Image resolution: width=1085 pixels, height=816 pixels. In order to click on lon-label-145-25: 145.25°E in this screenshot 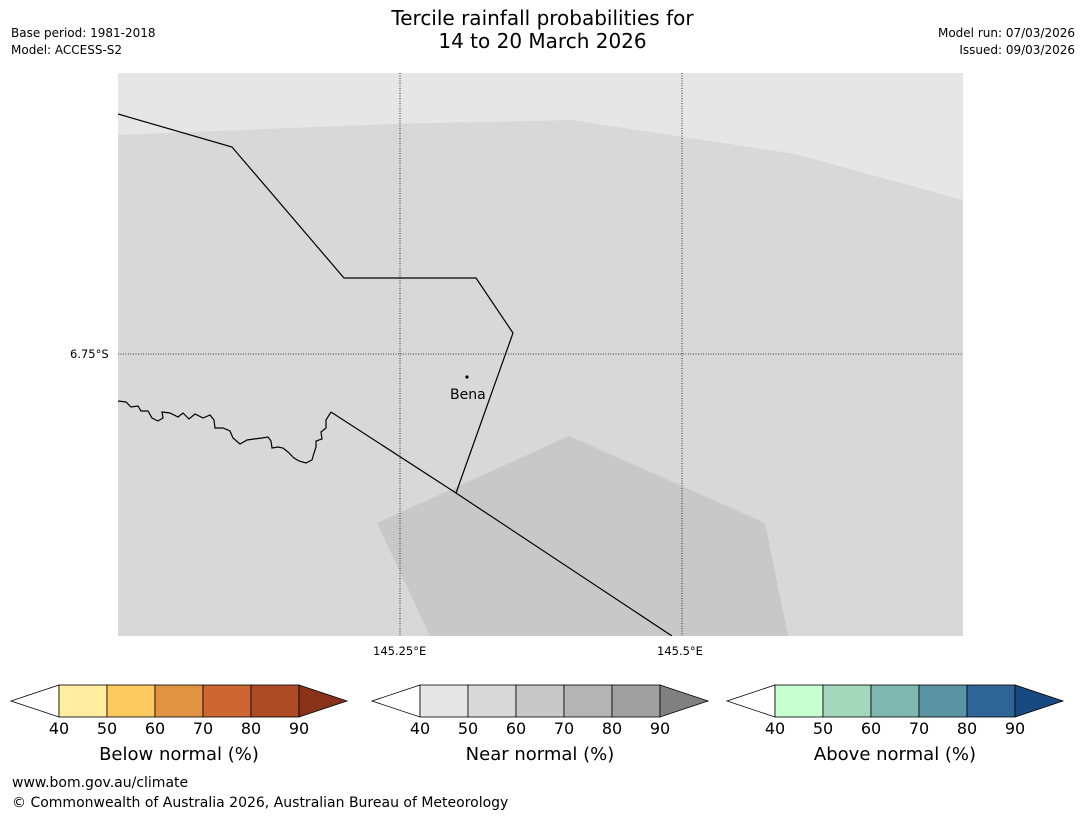, I will do `click(400, 651)`.